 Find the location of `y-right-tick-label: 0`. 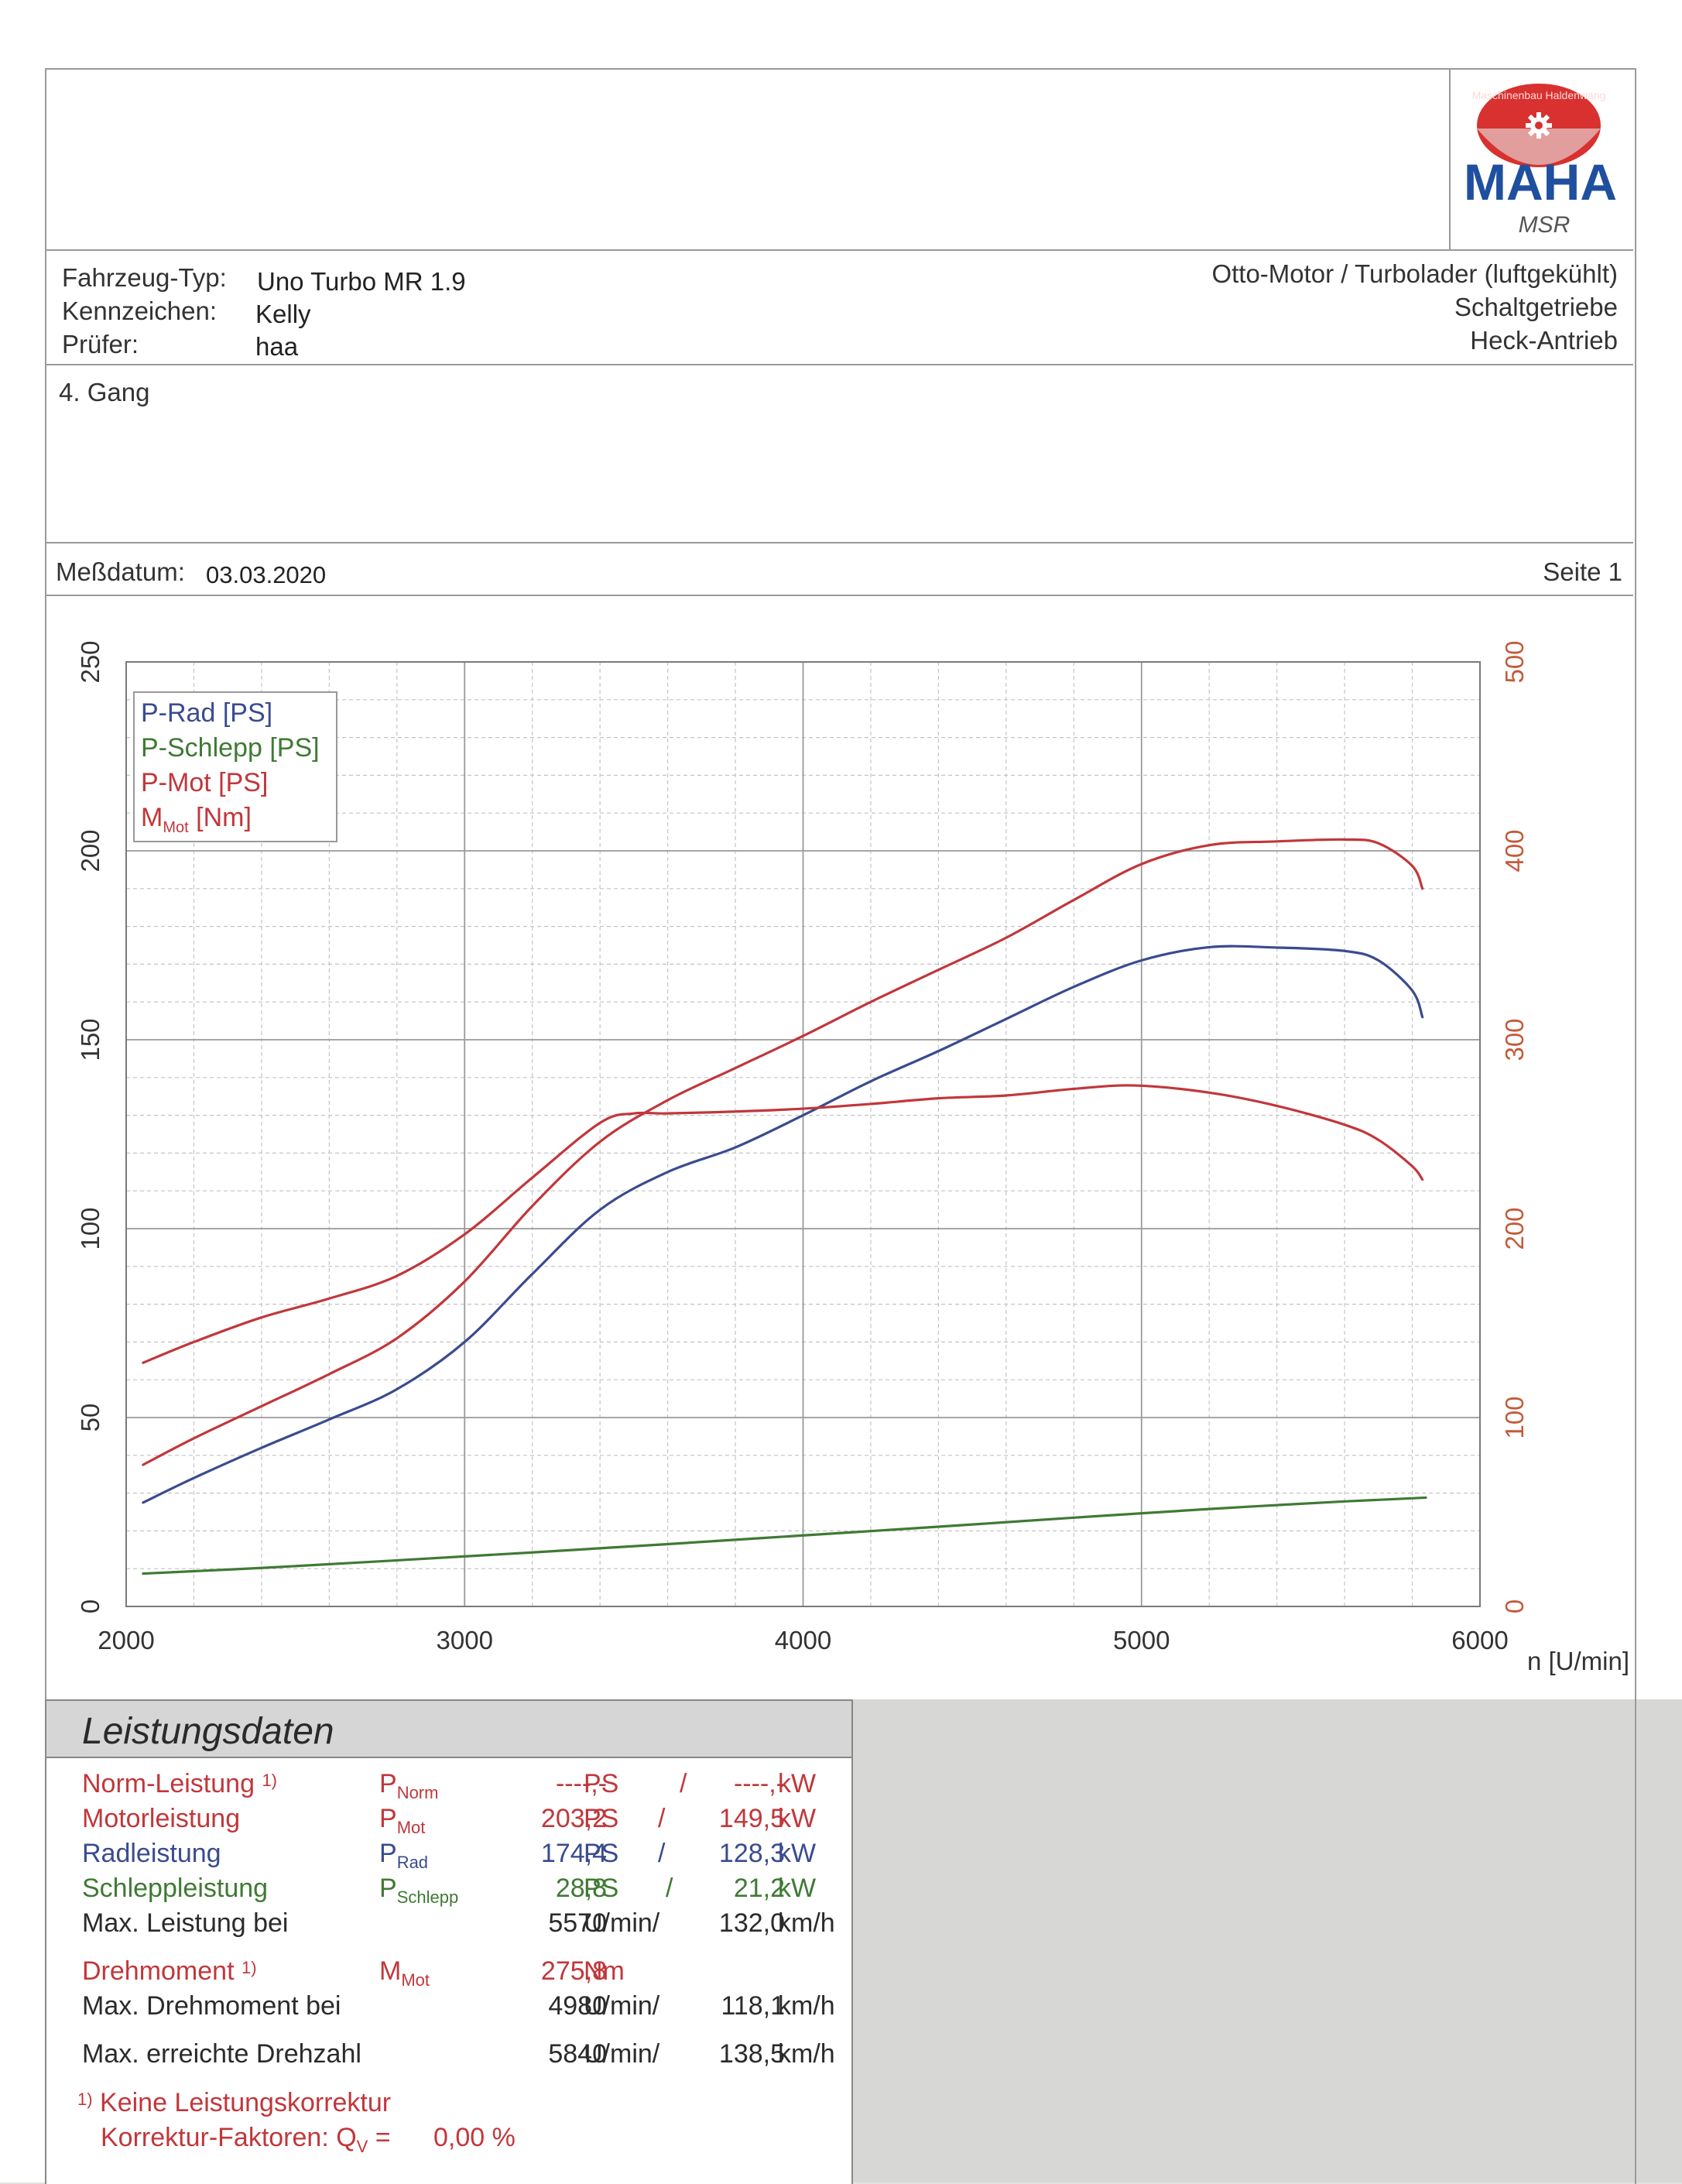

y-right-tick-label: 0 is located at coordinates (1514, 1606).